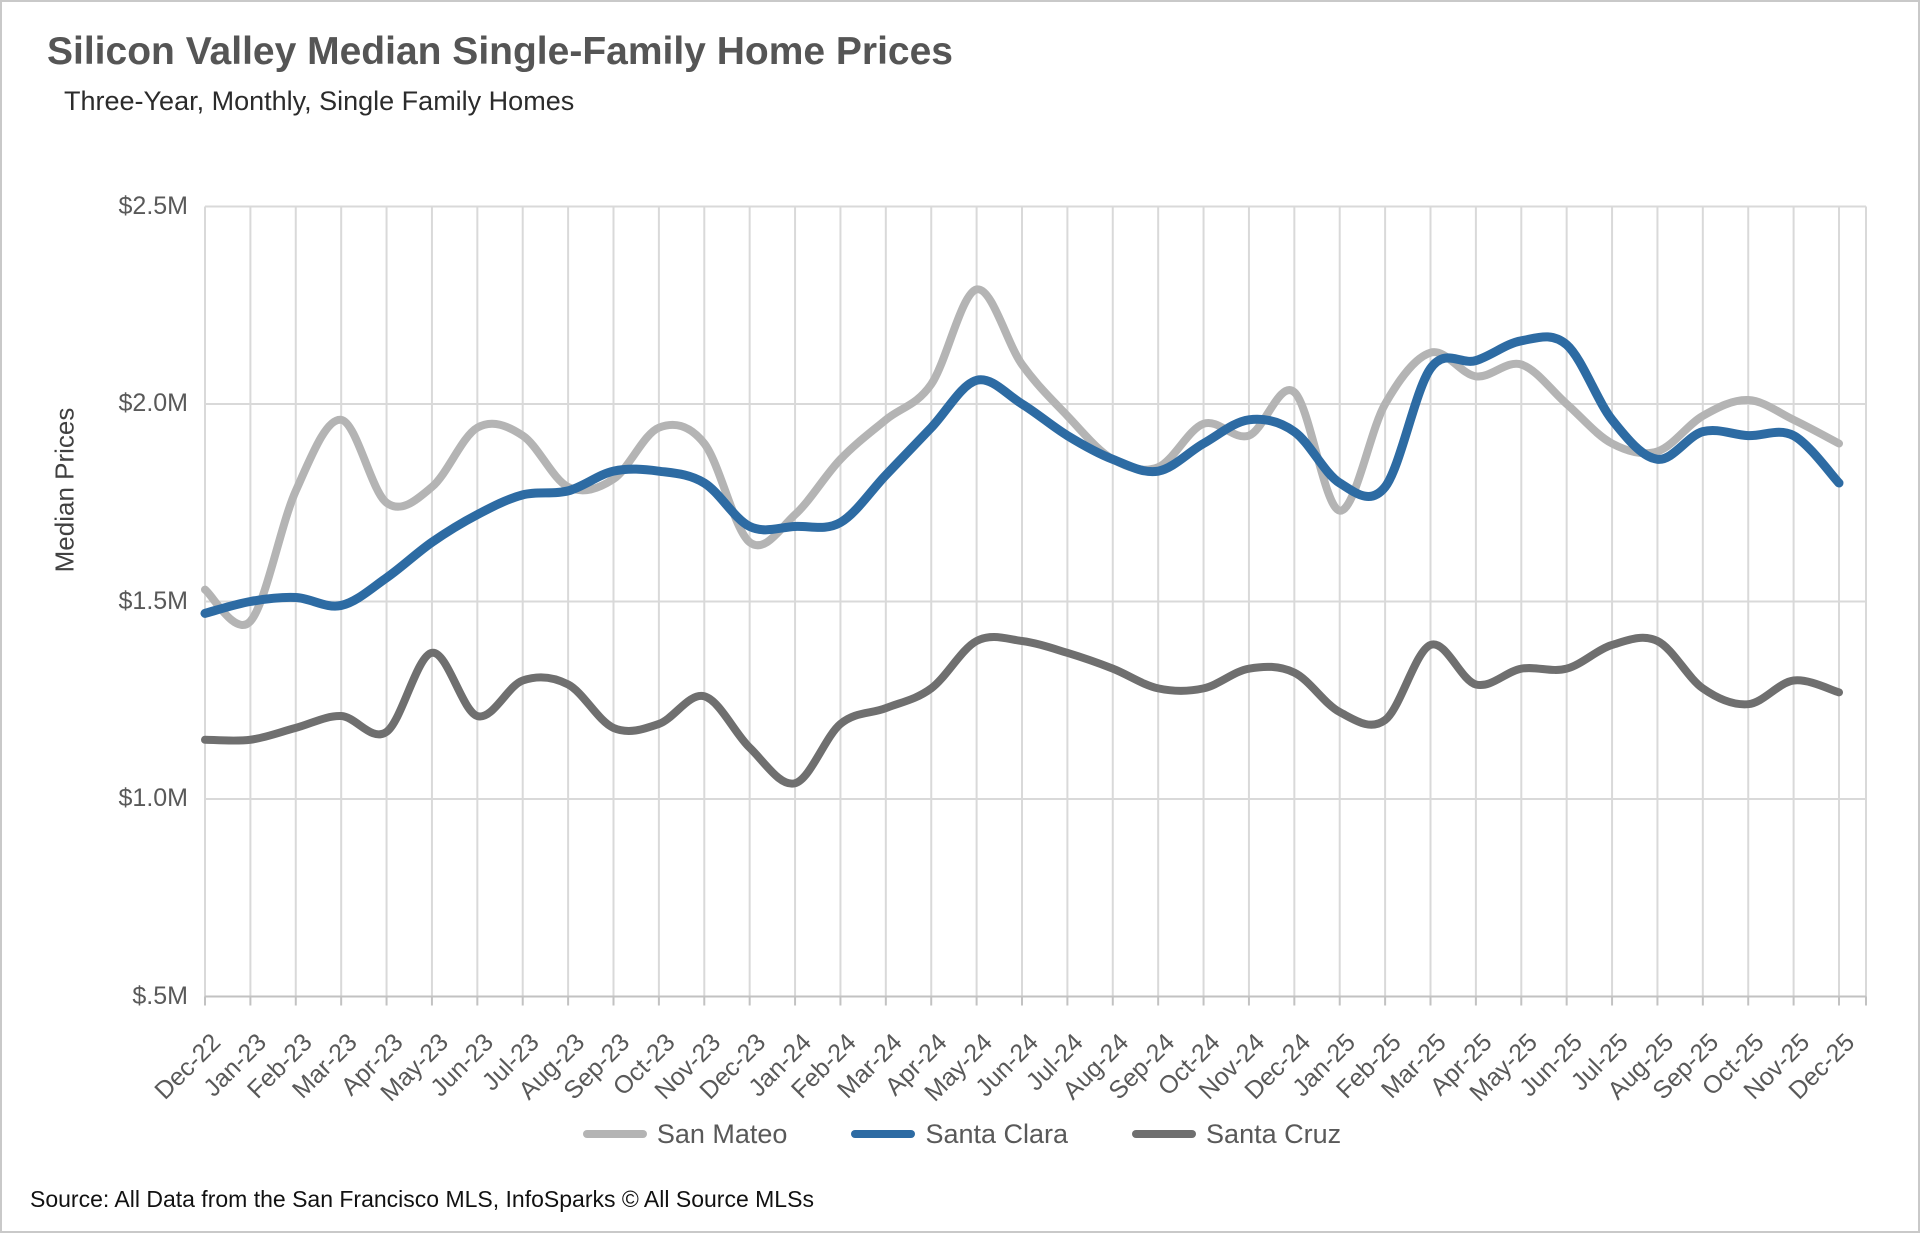 This screenshot has width=1920, height=1233. What do you see at coordinates (1164, 1134) in the screenshot?
I see `legend-swatch-santa-cruz` at bounding box center [1164, 1134].